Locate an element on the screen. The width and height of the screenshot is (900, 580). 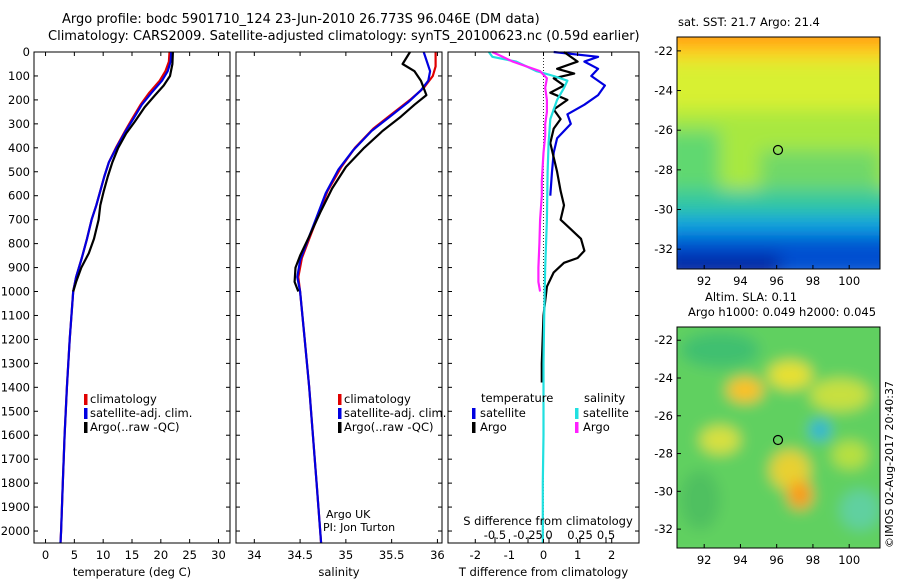
credit-line2: PI: Jon Turton is located at coordinates (359, 527).